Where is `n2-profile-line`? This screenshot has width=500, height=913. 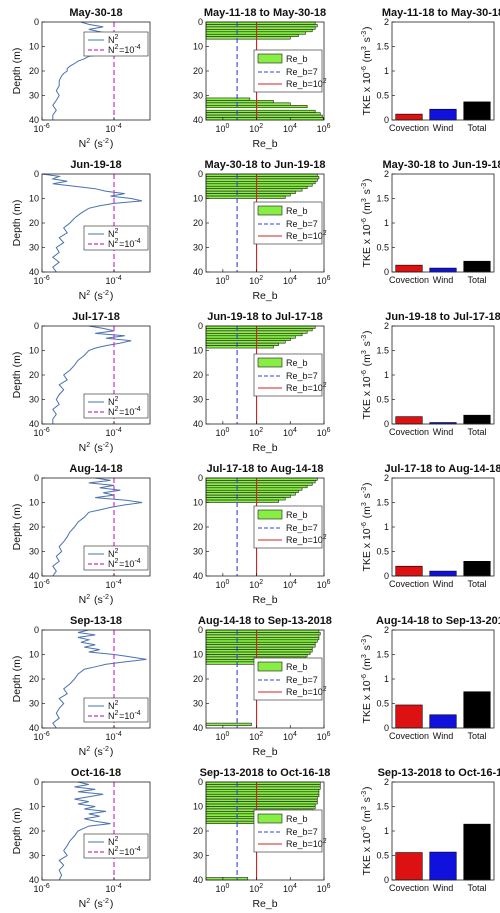 n2-profile-line is located at coordinates (84, 831).